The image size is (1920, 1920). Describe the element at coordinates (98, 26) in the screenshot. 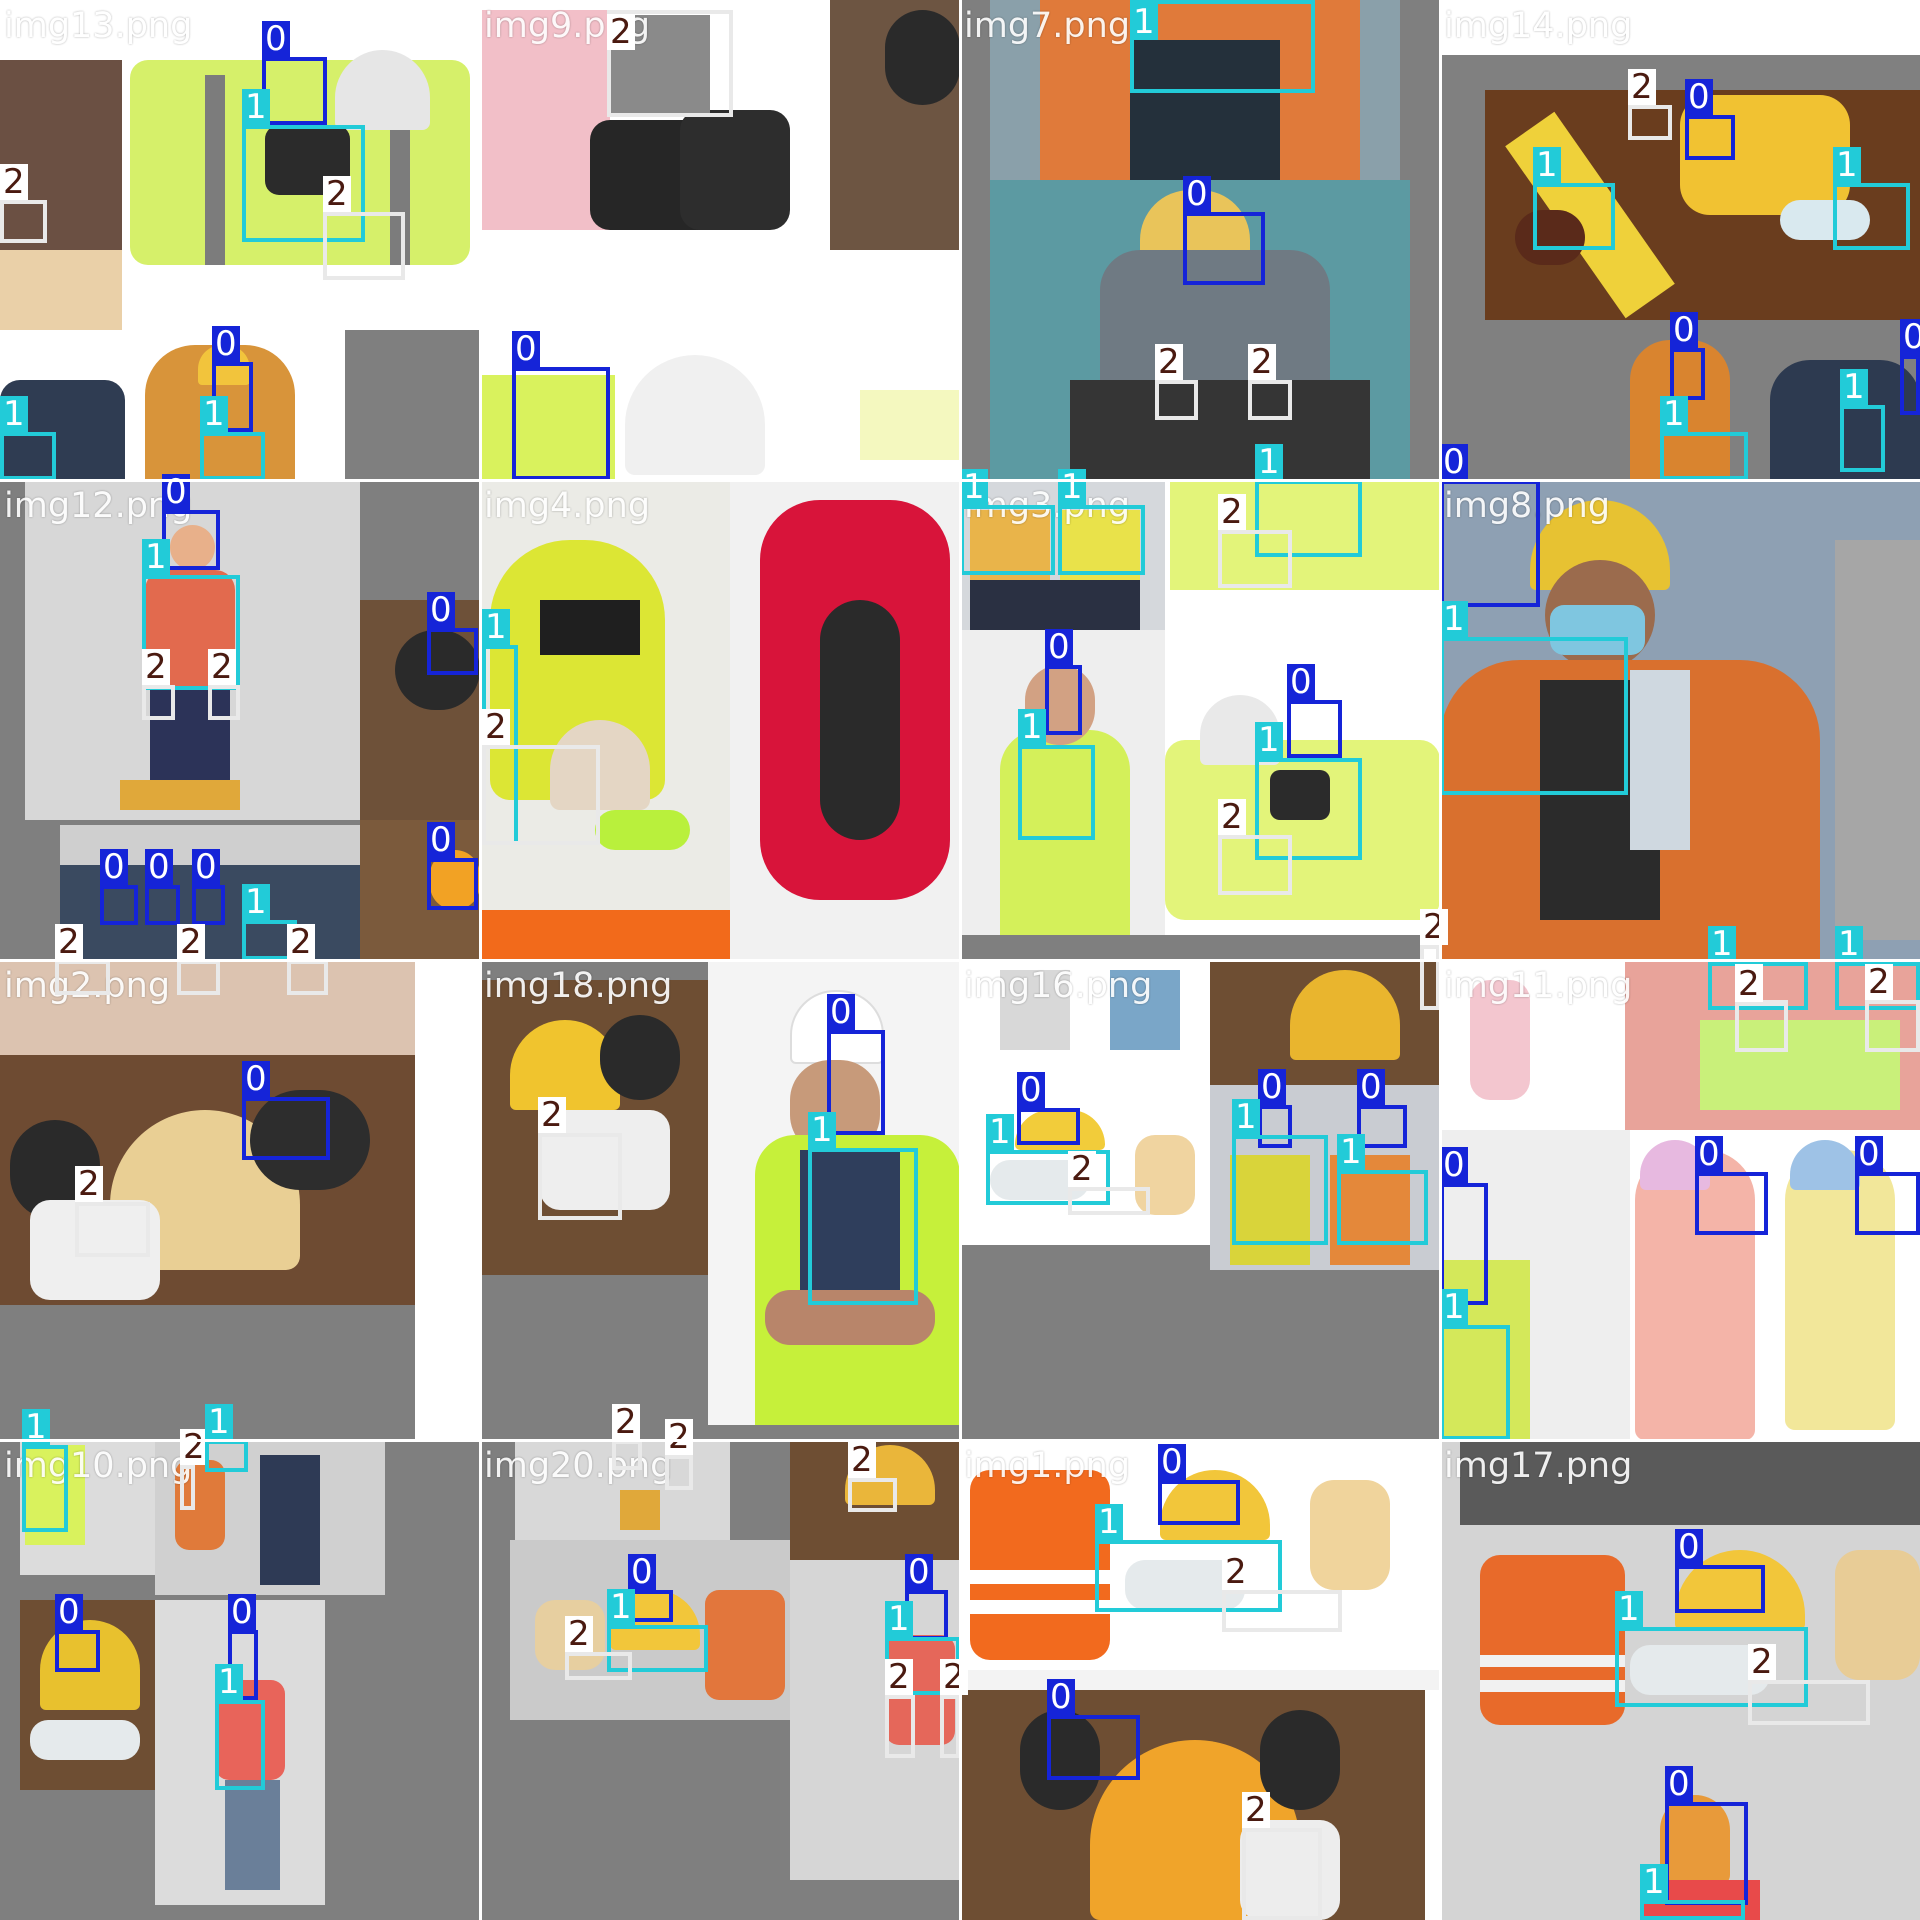

I see `tile-filename: img13.png` at that location.